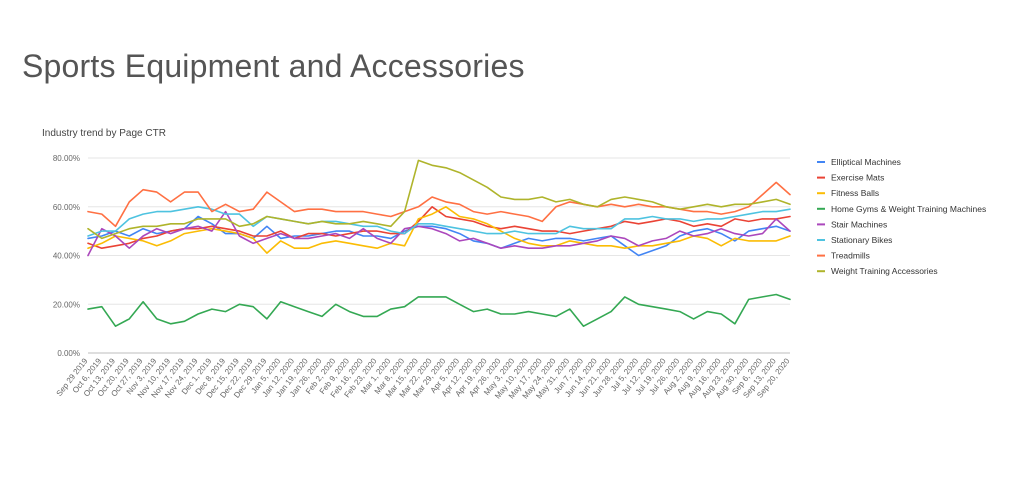  I want to click on legend-label: Home Gyms & Weight Training Machines, so click(908, 209).